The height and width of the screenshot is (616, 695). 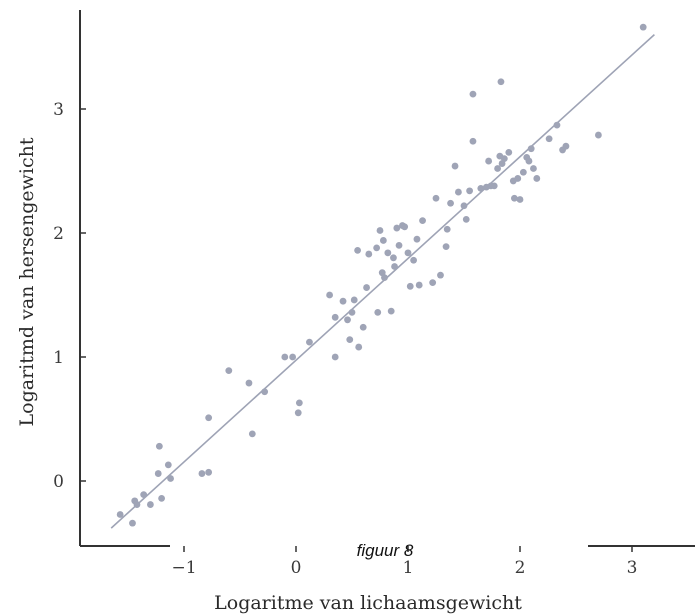 What do you see at coordinates (632, 568) in the screenshot?
I see `x-tick-label: 3` at bounding box center [632, 568].